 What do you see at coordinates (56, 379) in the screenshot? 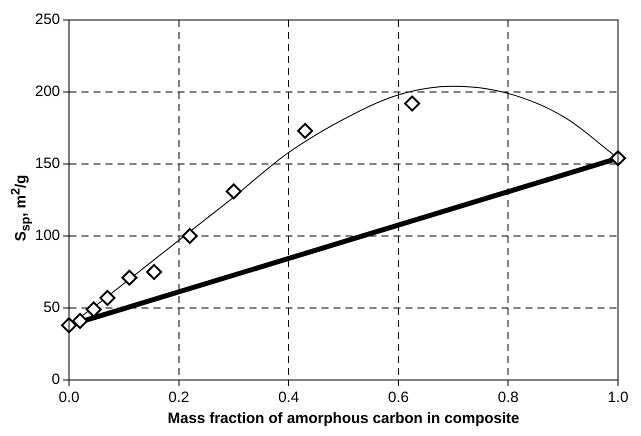
I see `y-tick-label: 0` at bounding box center [56, 379].